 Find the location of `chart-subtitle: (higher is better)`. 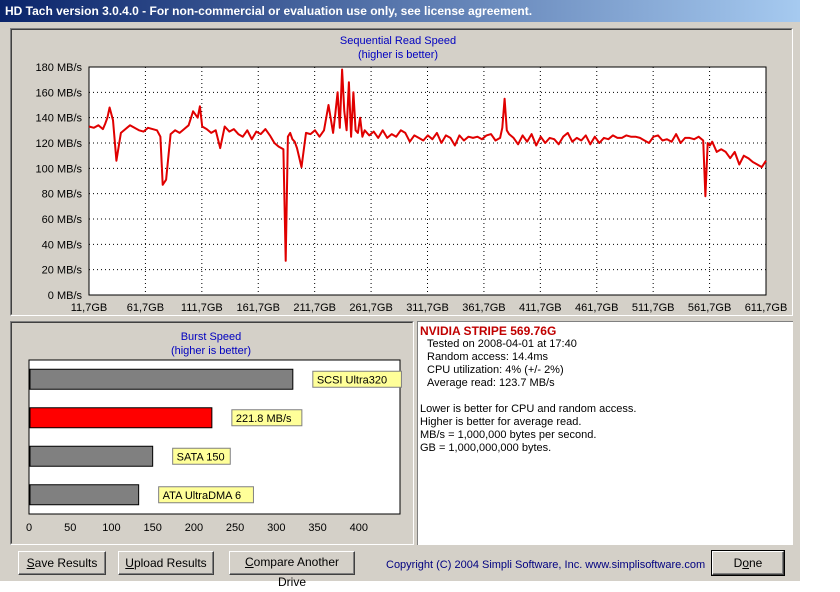

chart-subtitle: (higher is better) is located at coordinates (398, 55).